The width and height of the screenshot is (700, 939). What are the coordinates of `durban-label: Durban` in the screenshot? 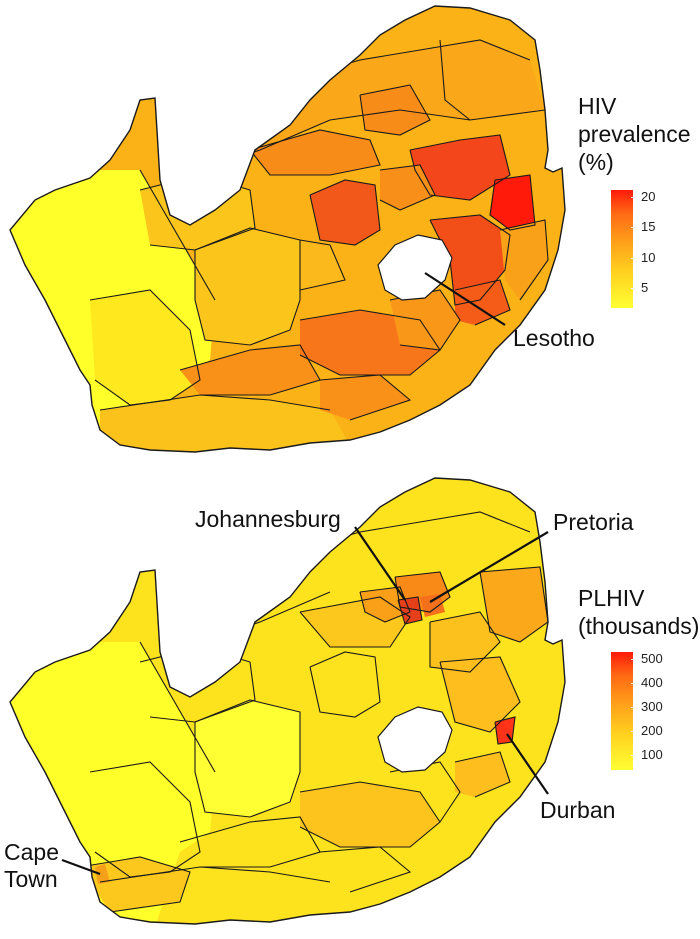 It's located at (578, 810).